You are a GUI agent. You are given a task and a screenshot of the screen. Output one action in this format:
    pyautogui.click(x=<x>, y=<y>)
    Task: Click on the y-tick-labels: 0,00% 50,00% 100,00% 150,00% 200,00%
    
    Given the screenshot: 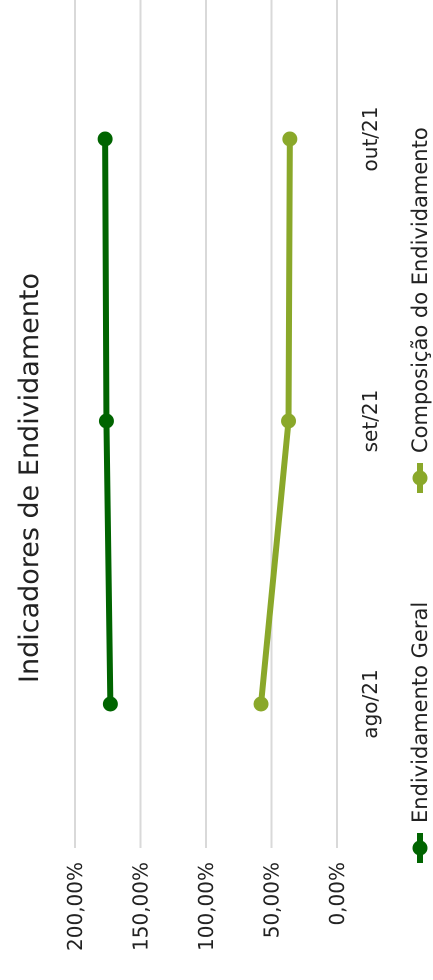 What is the action you would take?
    pyautogui.click(x=206, y=906)
    